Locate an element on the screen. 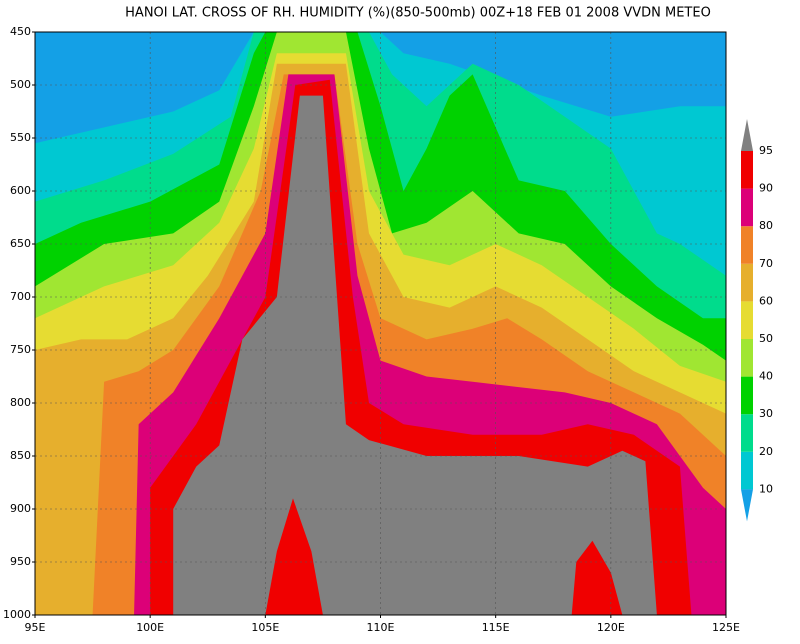 The width and height of the screenshot is (800, 644). x-tick-label: 120E is located at coordinates (611, 627).